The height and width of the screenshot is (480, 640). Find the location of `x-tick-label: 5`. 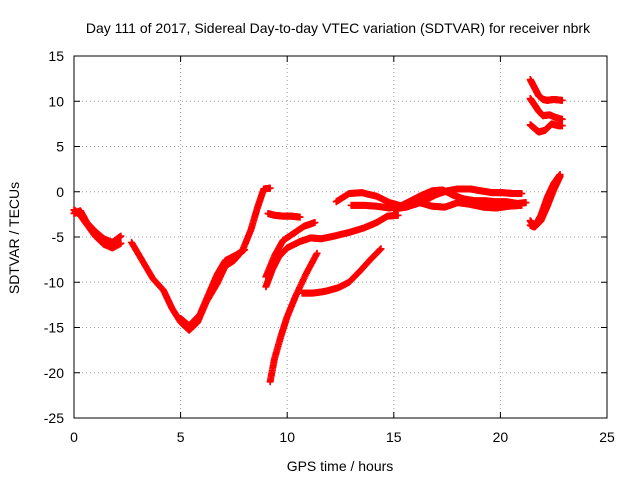

x-tick-label: 5 is located at coordinates (181, 437).